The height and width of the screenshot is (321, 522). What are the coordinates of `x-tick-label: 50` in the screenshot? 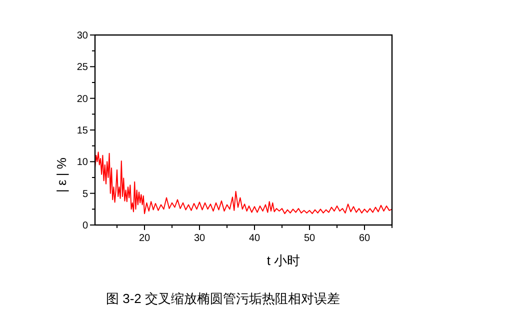 It's located at (310, 238).